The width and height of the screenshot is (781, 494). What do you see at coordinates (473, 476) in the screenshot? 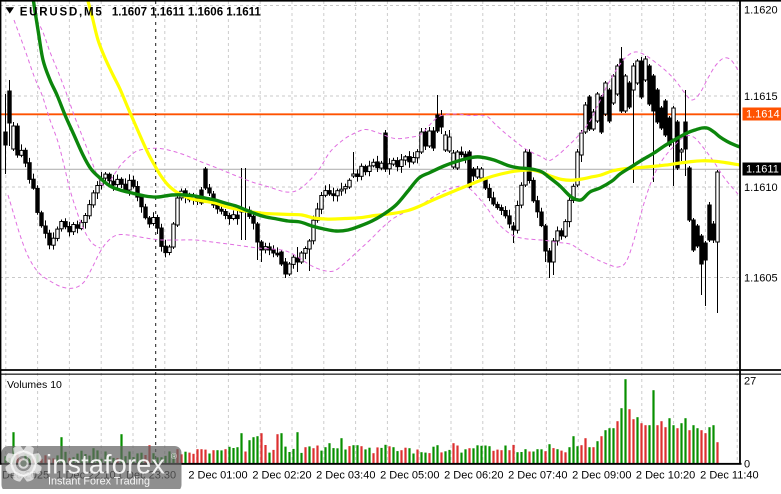
I see `svg-text: 2 Dec 06:20` at bounding box center [473, 476].